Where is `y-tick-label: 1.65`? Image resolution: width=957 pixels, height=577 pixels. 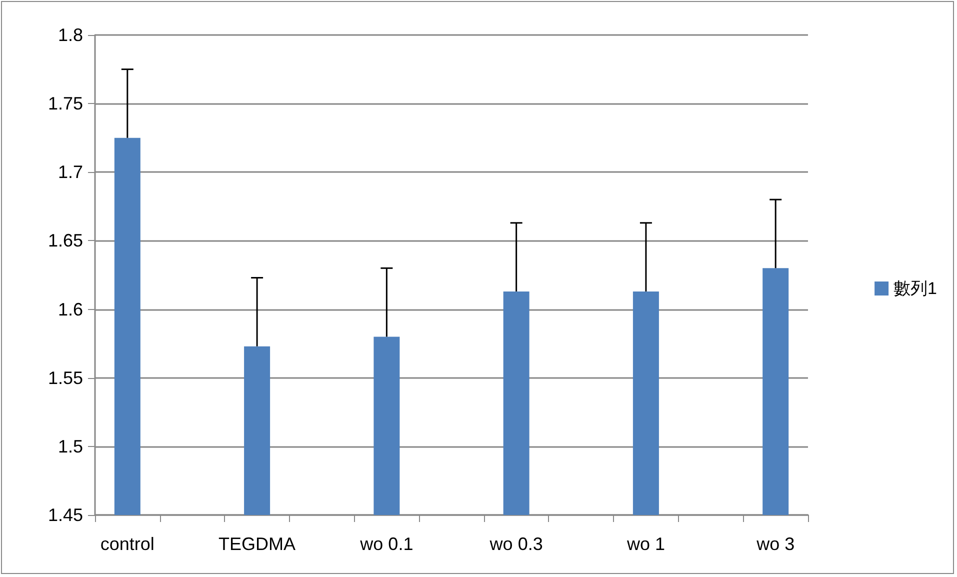
y-tick-label: 1.65 is located at coordinates (65, 240).